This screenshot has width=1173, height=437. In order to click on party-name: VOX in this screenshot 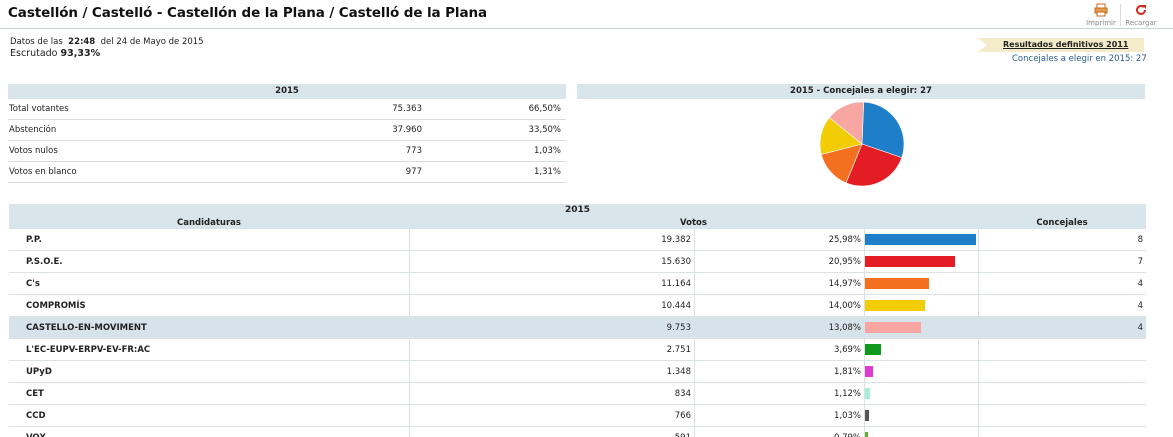, I will do `click(36, 432)`.